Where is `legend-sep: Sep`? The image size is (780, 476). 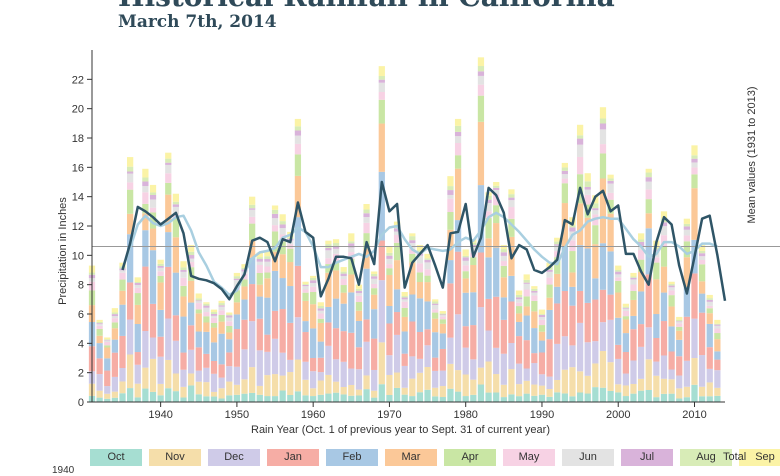
legend-sep: Sep is located at coordinates (759, 457).